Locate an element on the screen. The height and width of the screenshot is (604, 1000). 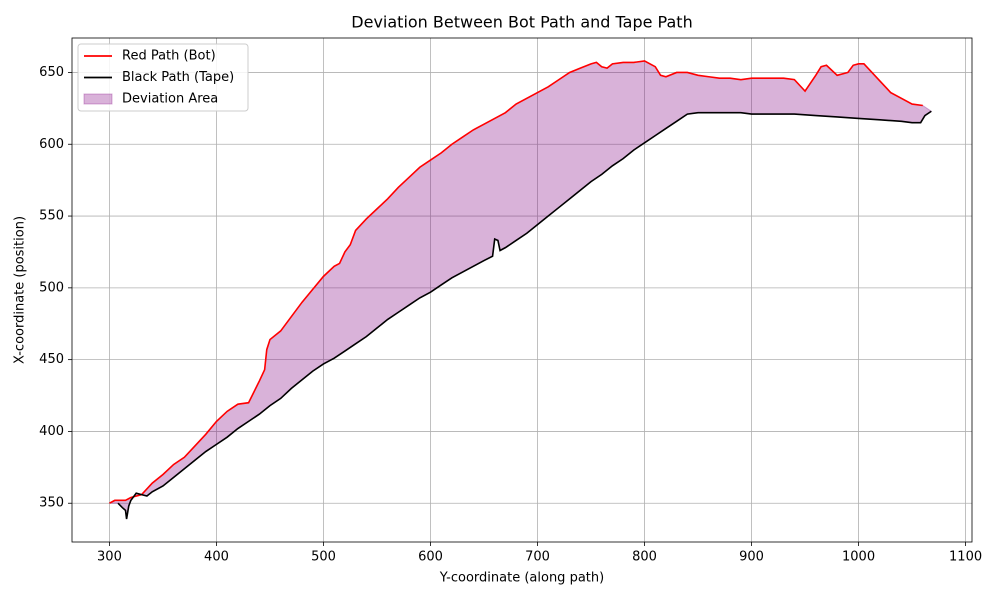
x-axis-label: Y-coordinate (along path) is located at coordinates (521, 578).